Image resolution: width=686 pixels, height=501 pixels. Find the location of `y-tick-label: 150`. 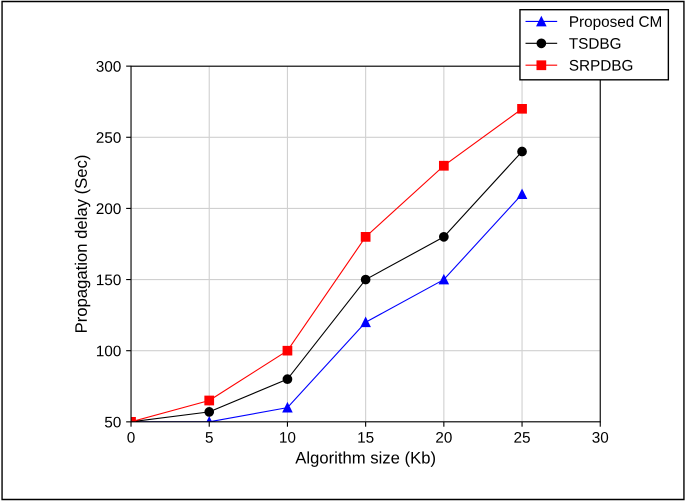

y-tick-label: 150 is located at coordinates (108, 280).